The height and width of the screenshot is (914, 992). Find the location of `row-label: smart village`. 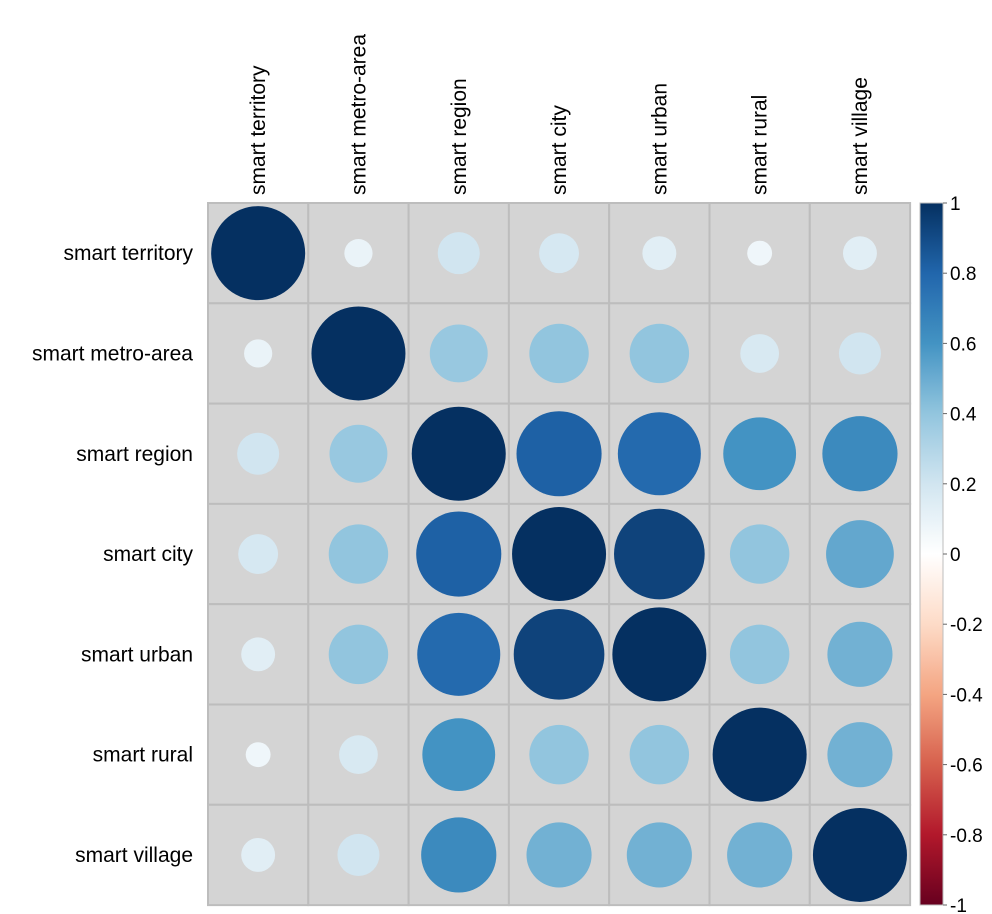

row-label: smart village is located at coordinates (134, 855).